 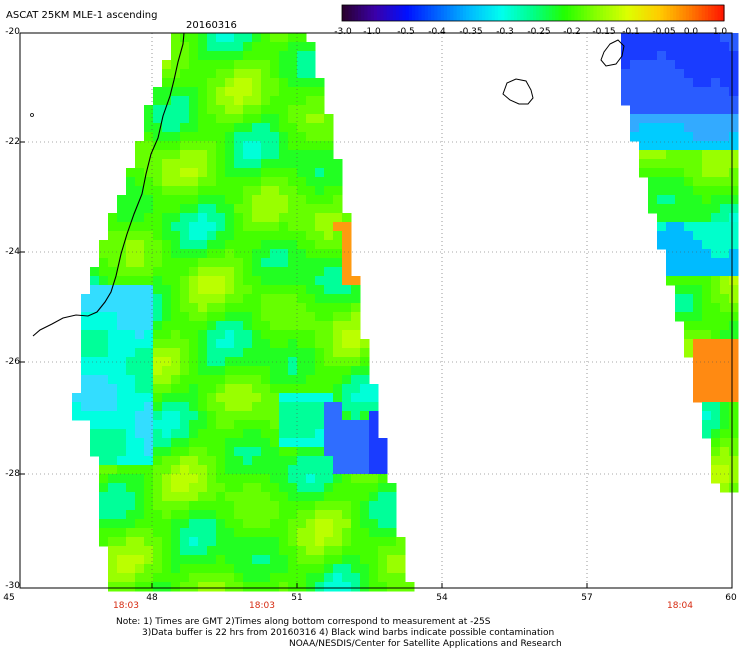 What do you see at coordinates (108, 184) in the screenshot?
I see `madagascar-coastline` at bounding box center [108, 184].